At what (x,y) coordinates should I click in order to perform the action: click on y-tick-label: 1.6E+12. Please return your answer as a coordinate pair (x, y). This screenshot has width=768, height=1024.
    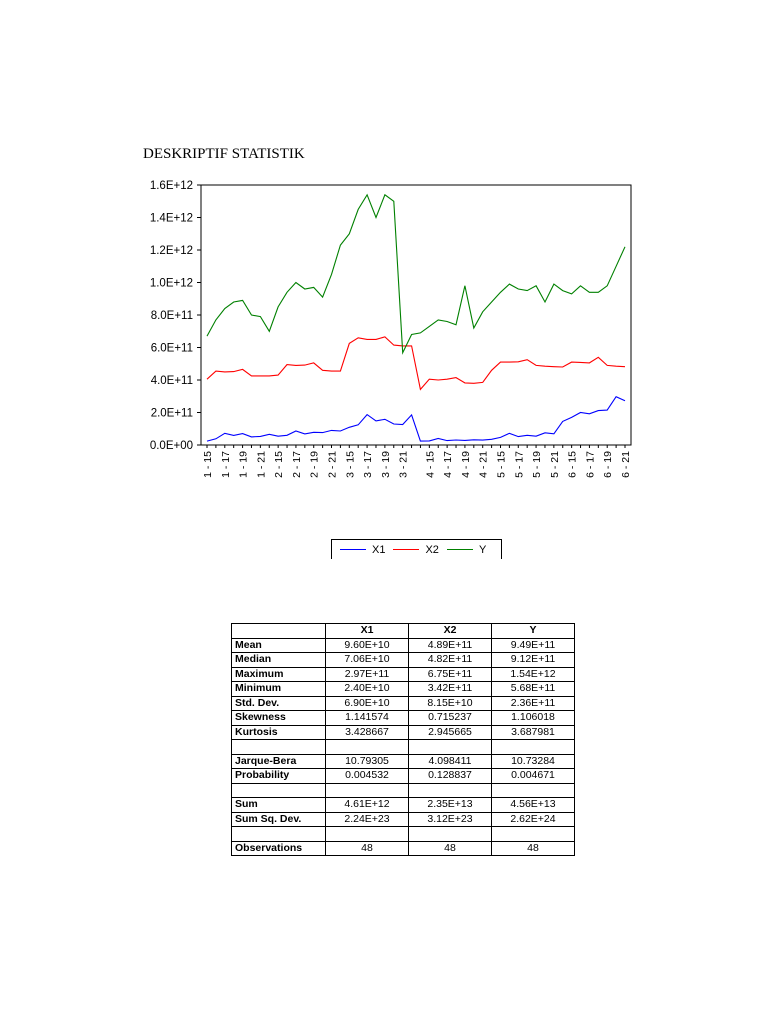
    Looking at the image, I should click on (171, 186).